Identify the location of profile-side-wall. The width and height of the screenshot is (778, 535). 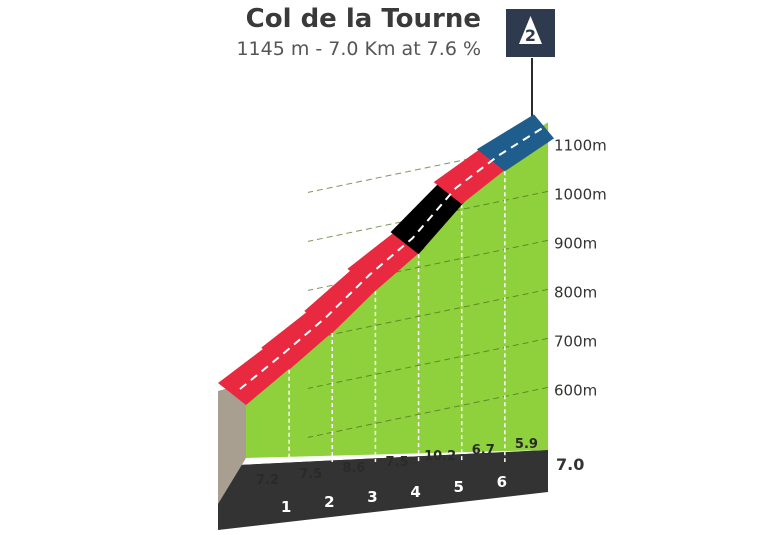
(232, 443).